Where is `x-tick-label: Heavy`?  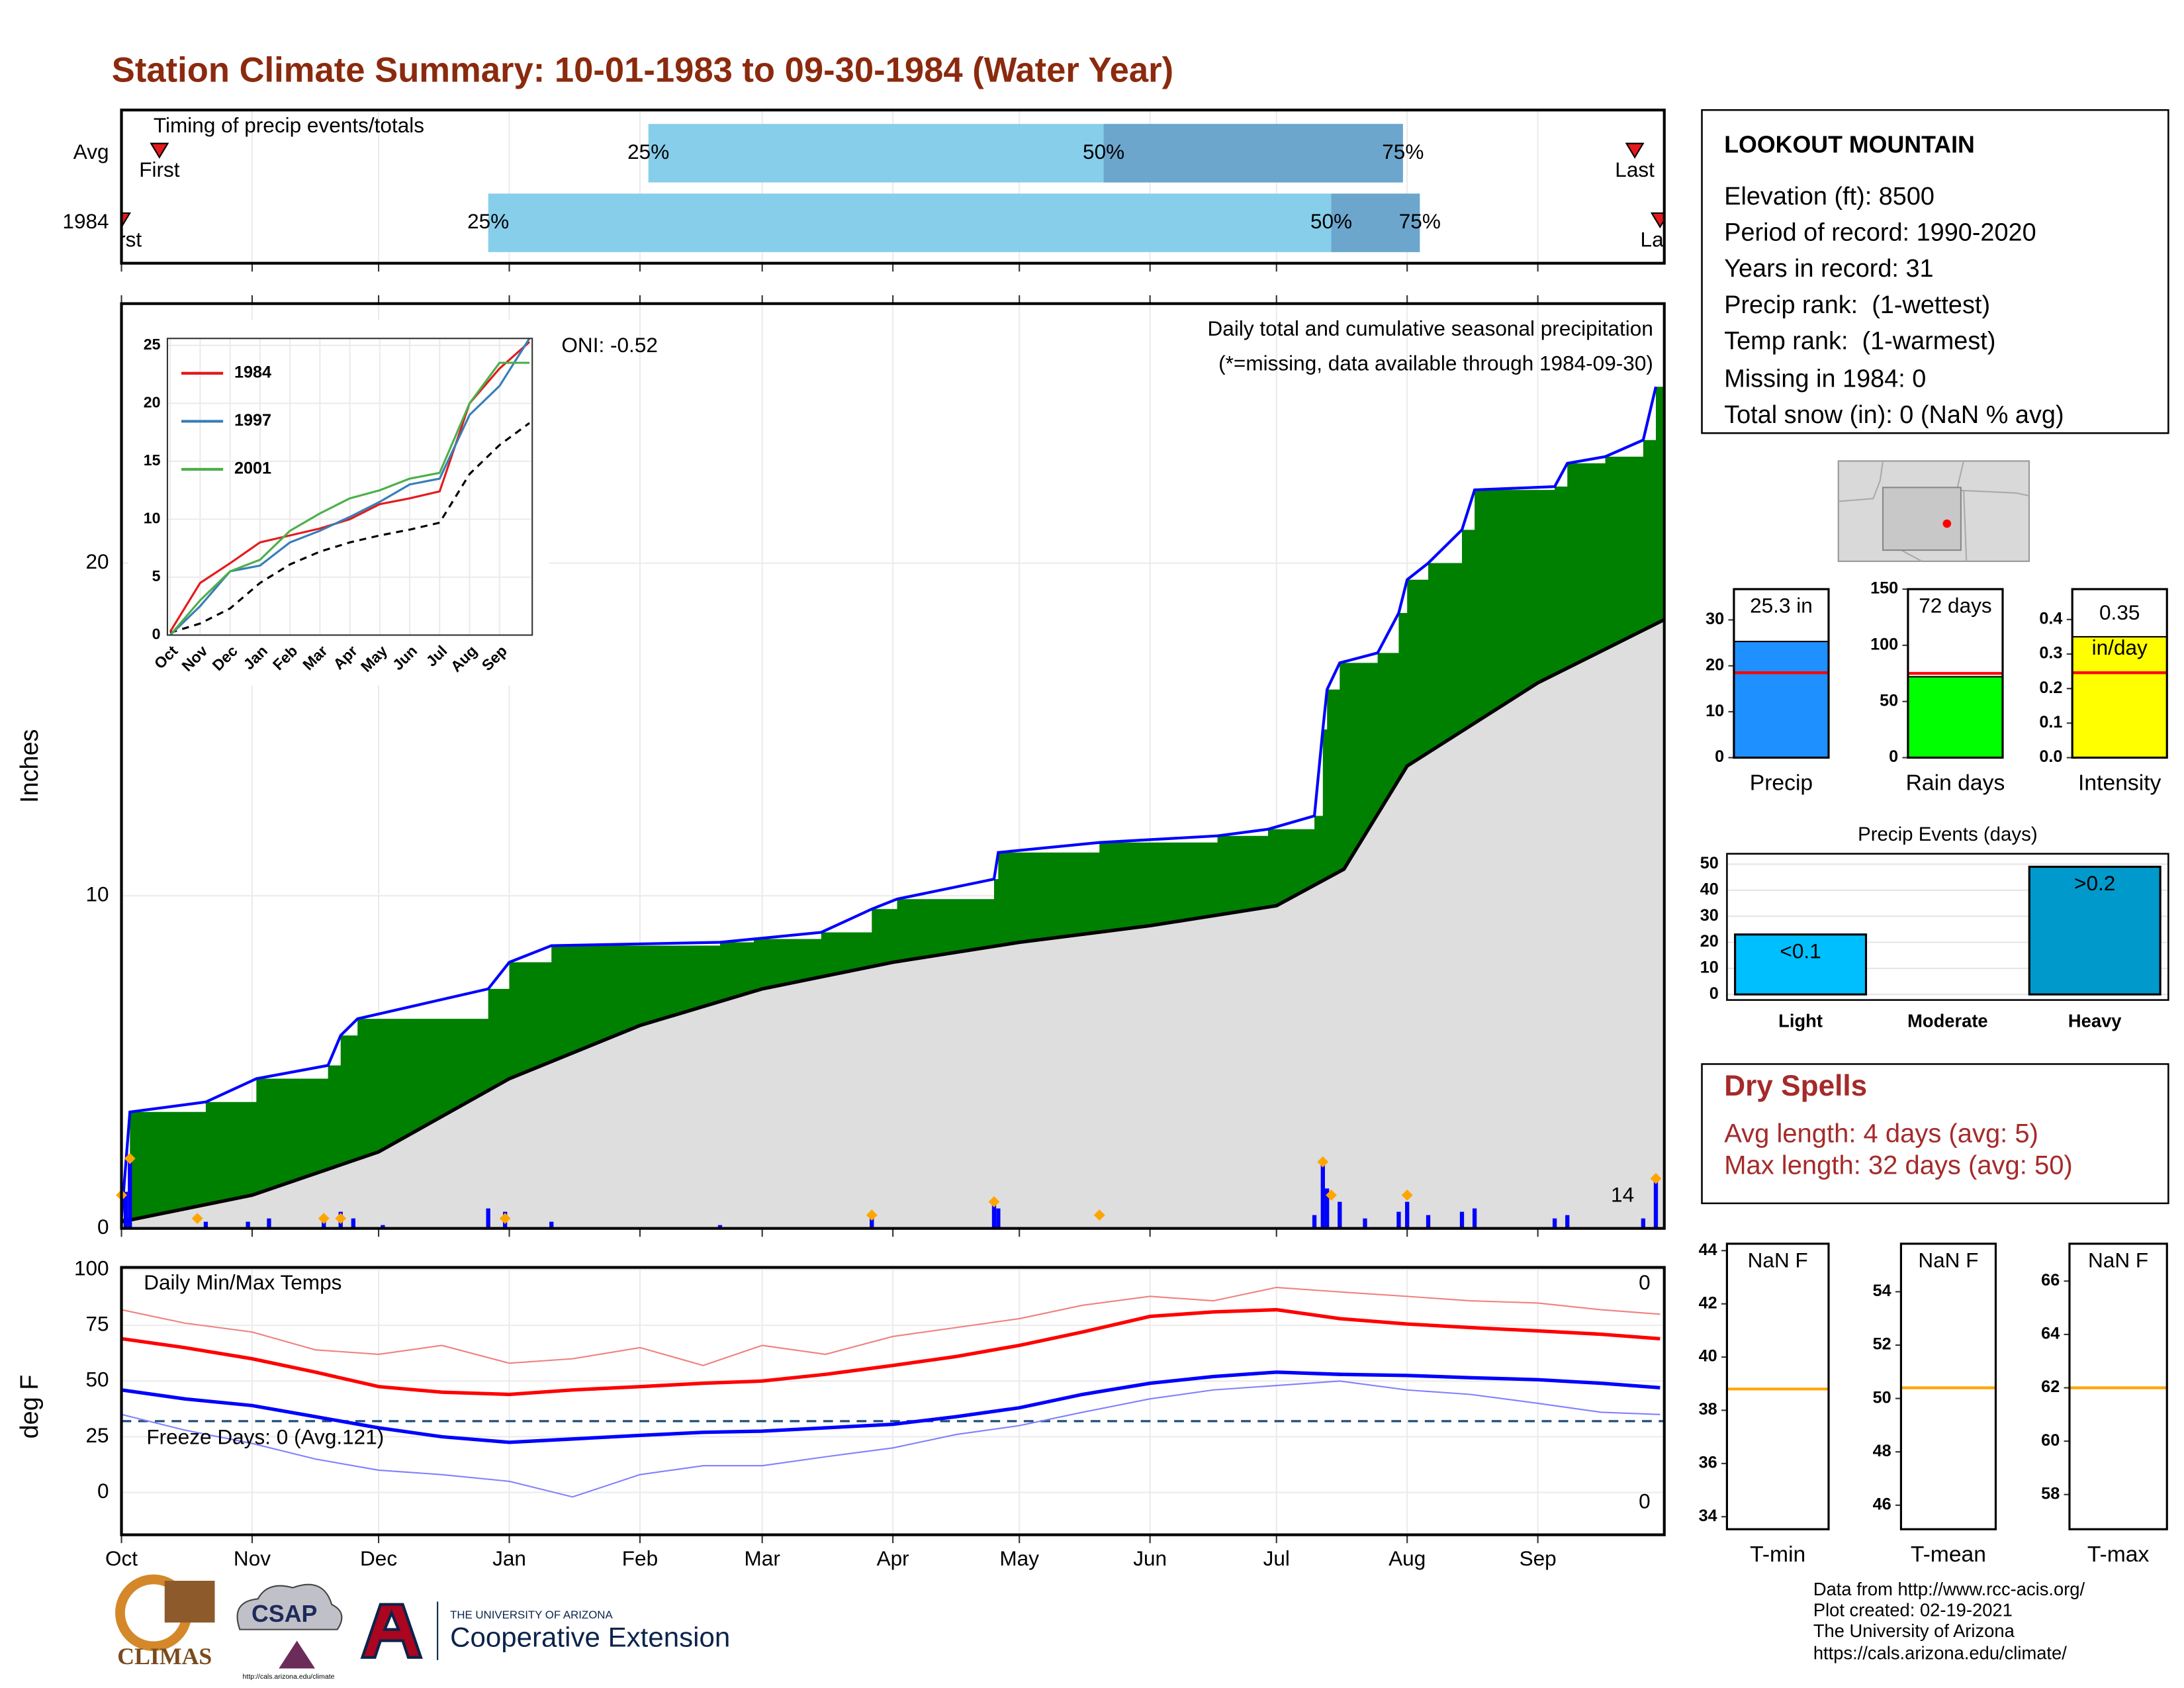
x-tick-label: Heavy is located at coordinates (2095, 1021).